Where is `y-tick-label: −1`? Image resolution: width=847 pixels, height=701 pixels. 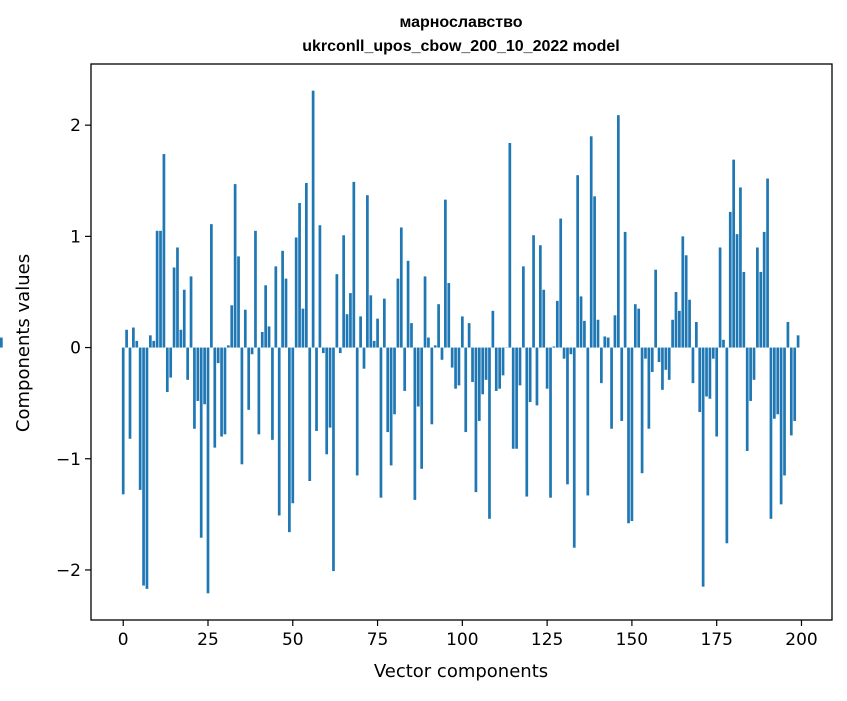 y-tick-label: −1 is located at coordinates (68, 460).